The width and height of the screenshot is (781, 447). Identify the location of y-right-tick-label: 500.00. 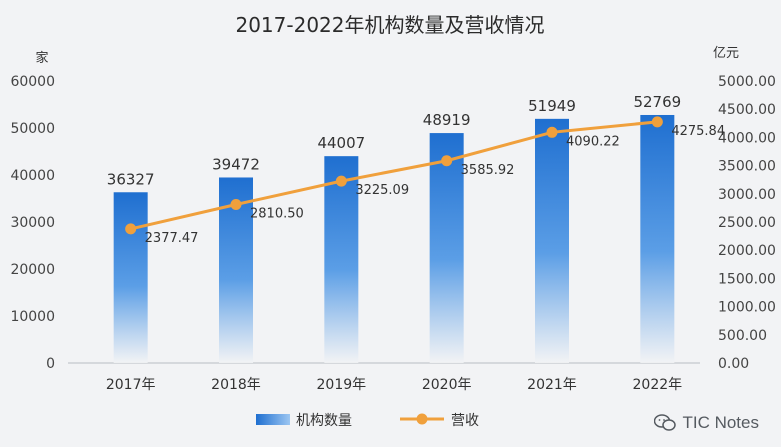
(742, 336).